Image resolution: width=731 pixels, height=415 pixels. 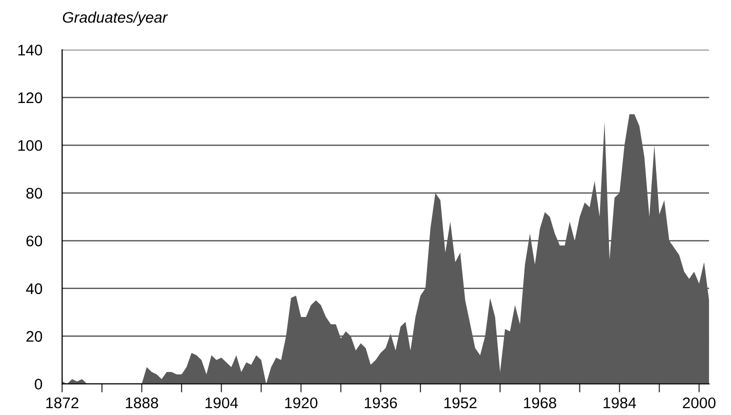 I want to click on y-tick-label: 100, so click(x=30, y=145).